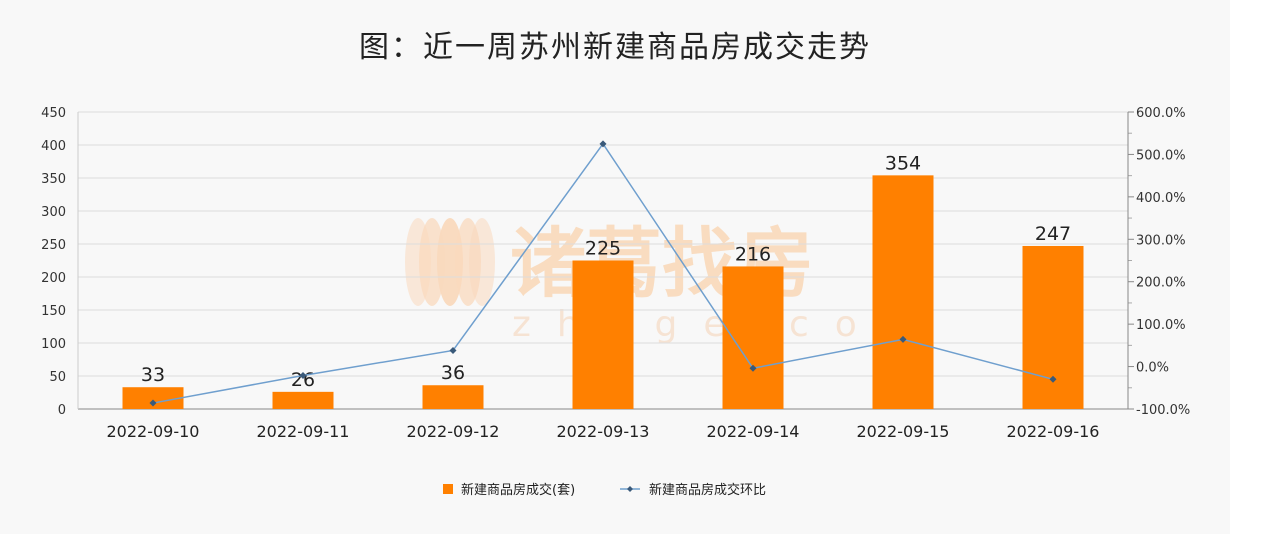 The image size is (1270, 534). What do you see at coordinates (1161, 113) in the screenshot?
I see `y-right-tick-label: 600.0%` at bounding box center [1161, 113].